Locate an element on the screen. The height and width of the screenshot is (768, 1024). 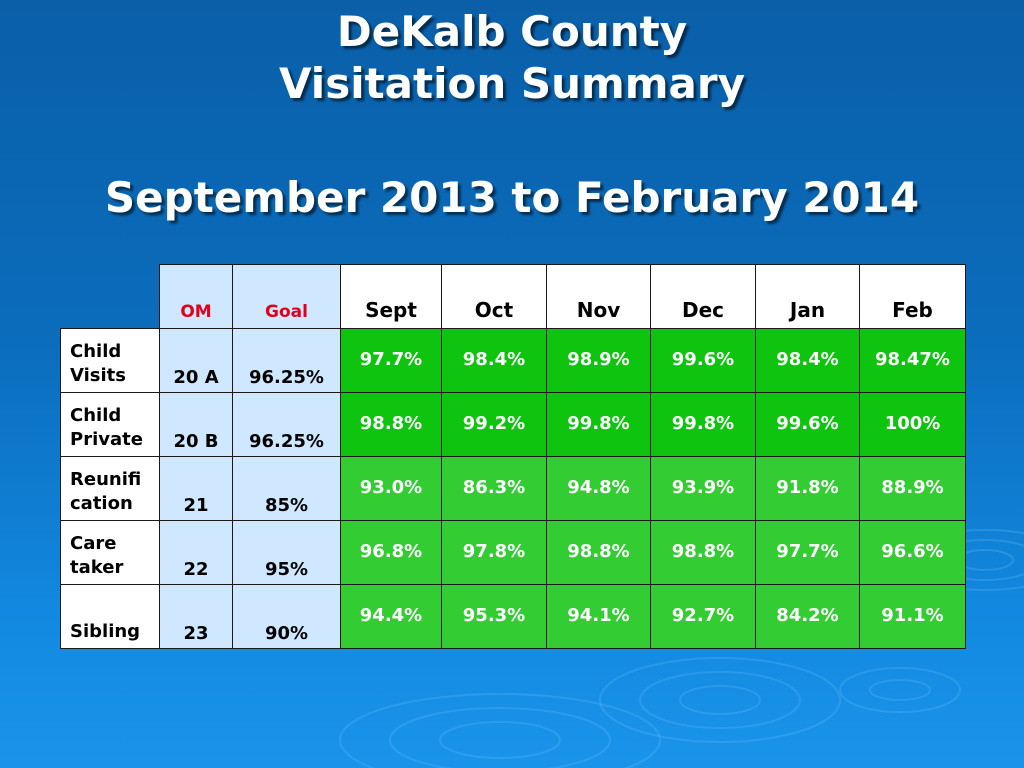
value-cell: 95.3% is located at coordinates (494, 616).